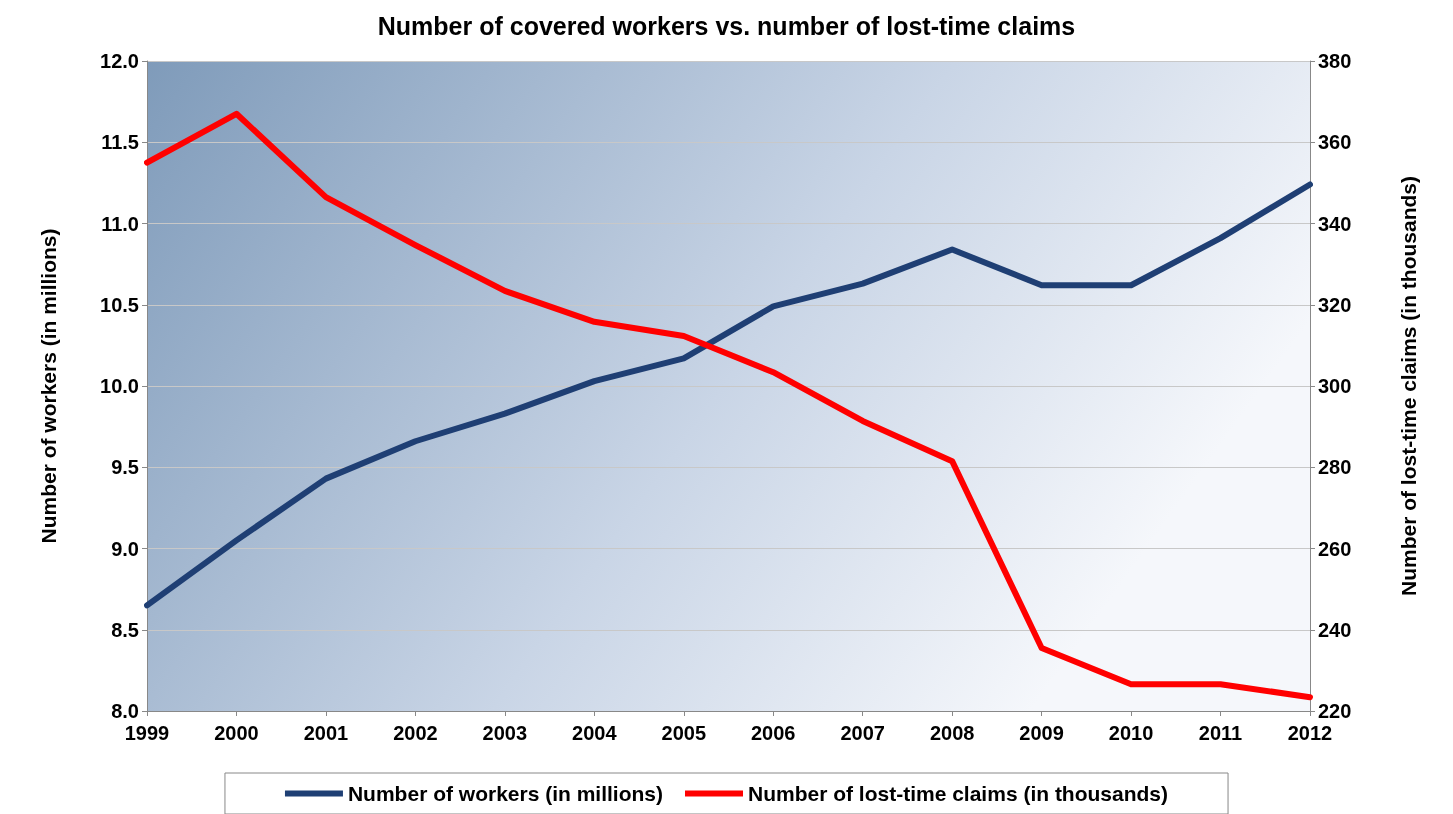 This screenshot has width=1453, height=814. Describe the element at coordinates (326, 733) in the screenshot. I see `x-tick-label: 2001` at that location.